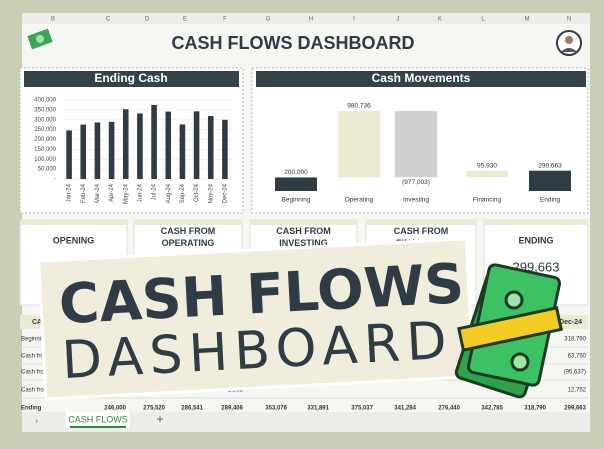  What do you see at coordinates (416, 200) in the screenshot?
I see `x-tick-label: Investing` at bounding box center [416, 200].